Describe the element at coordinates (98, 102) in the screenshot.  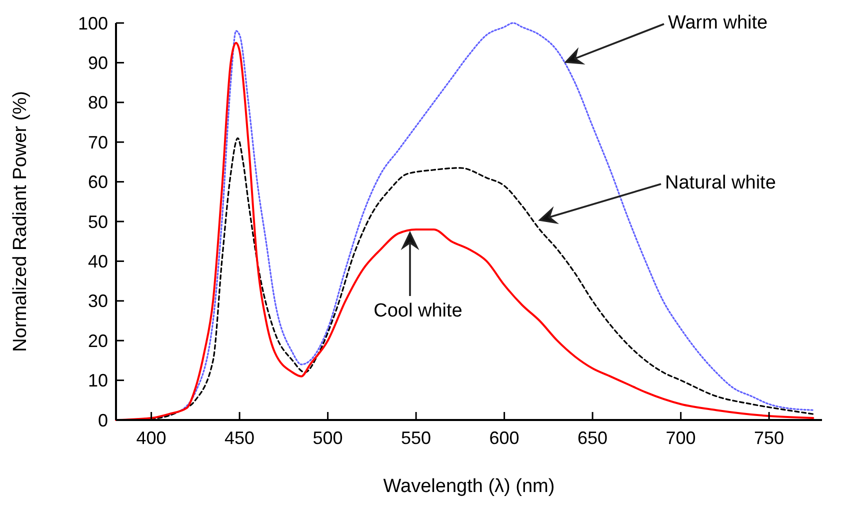
I see `y-tick-label: 80` at that location.